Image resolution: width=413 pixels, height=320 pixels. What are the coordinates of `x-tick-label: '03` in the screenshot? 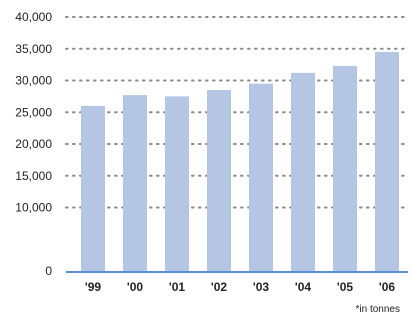 It's located at (261, 287).